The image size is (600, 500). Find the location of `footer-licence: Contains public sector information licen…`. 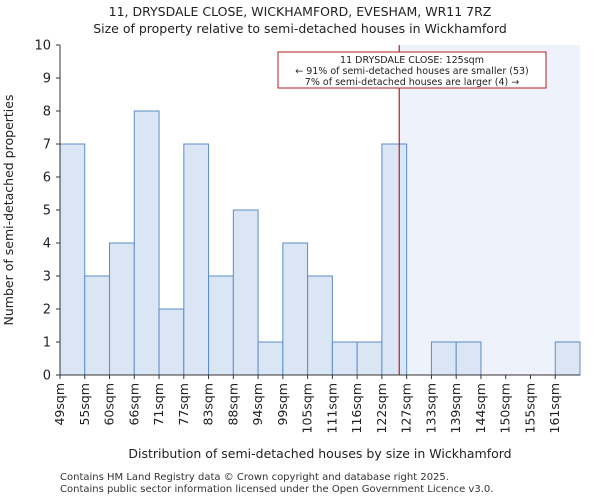

footer-licence: Contains public sector information licen… is located at coordinates (277, 489).